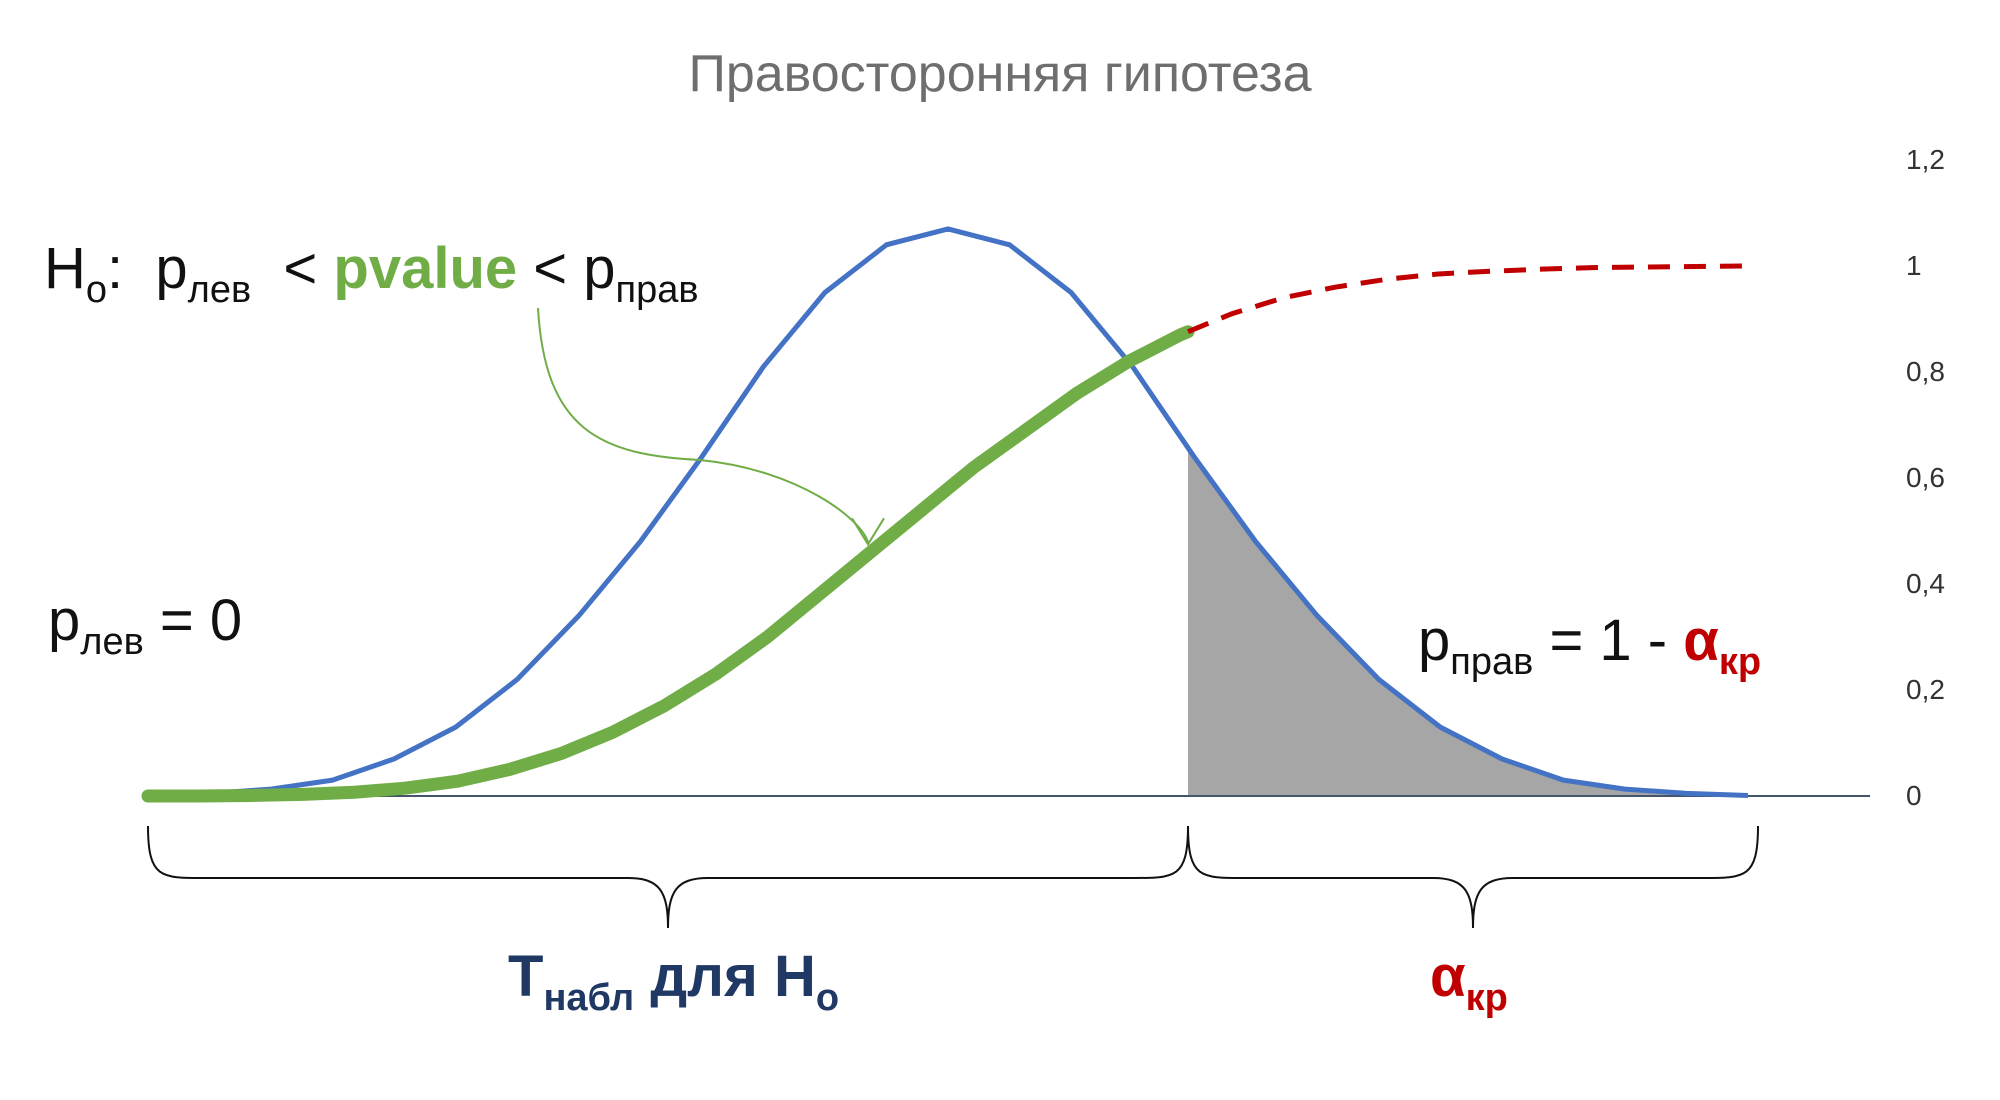  I want to click on brace-rejection-region, so click(1473, 877).